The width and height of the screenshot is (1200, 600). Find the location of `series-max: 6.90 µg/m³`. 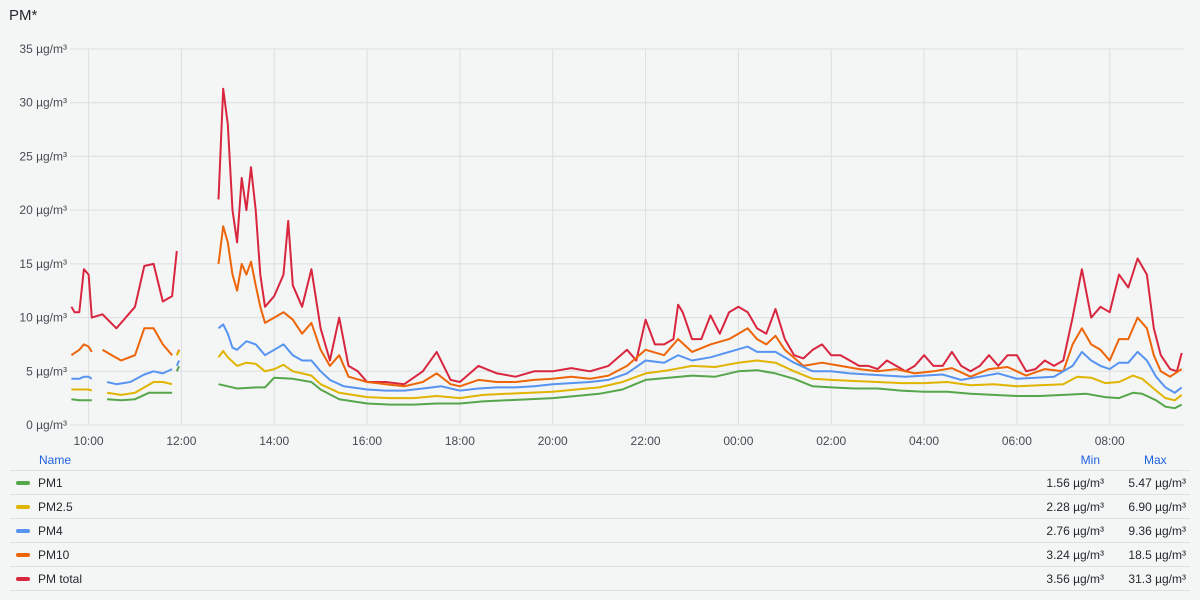

series-max: 6.90 µg/m³ is located at coordinates (1157, 506).